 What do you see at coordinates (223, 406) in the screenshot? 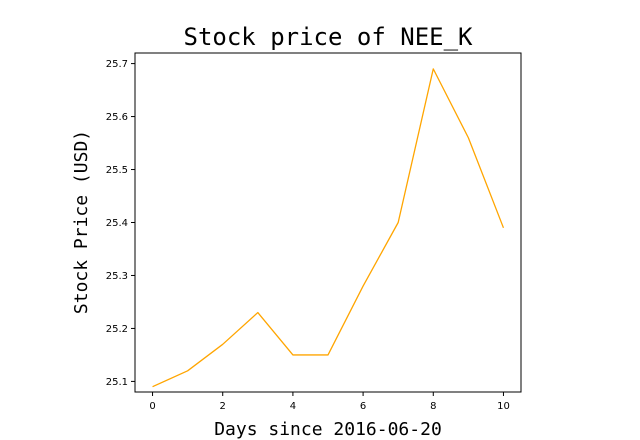
I see `x-tick-label: 2` at bounding box center [223, 406].